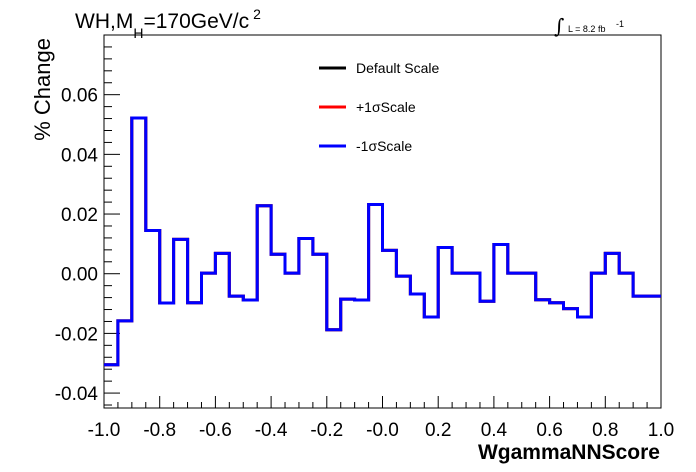  What do you see at coordinates (438, 430) in the screenshot?
I see `x-tick-label: 0.2` at bounding box center [438, 430].